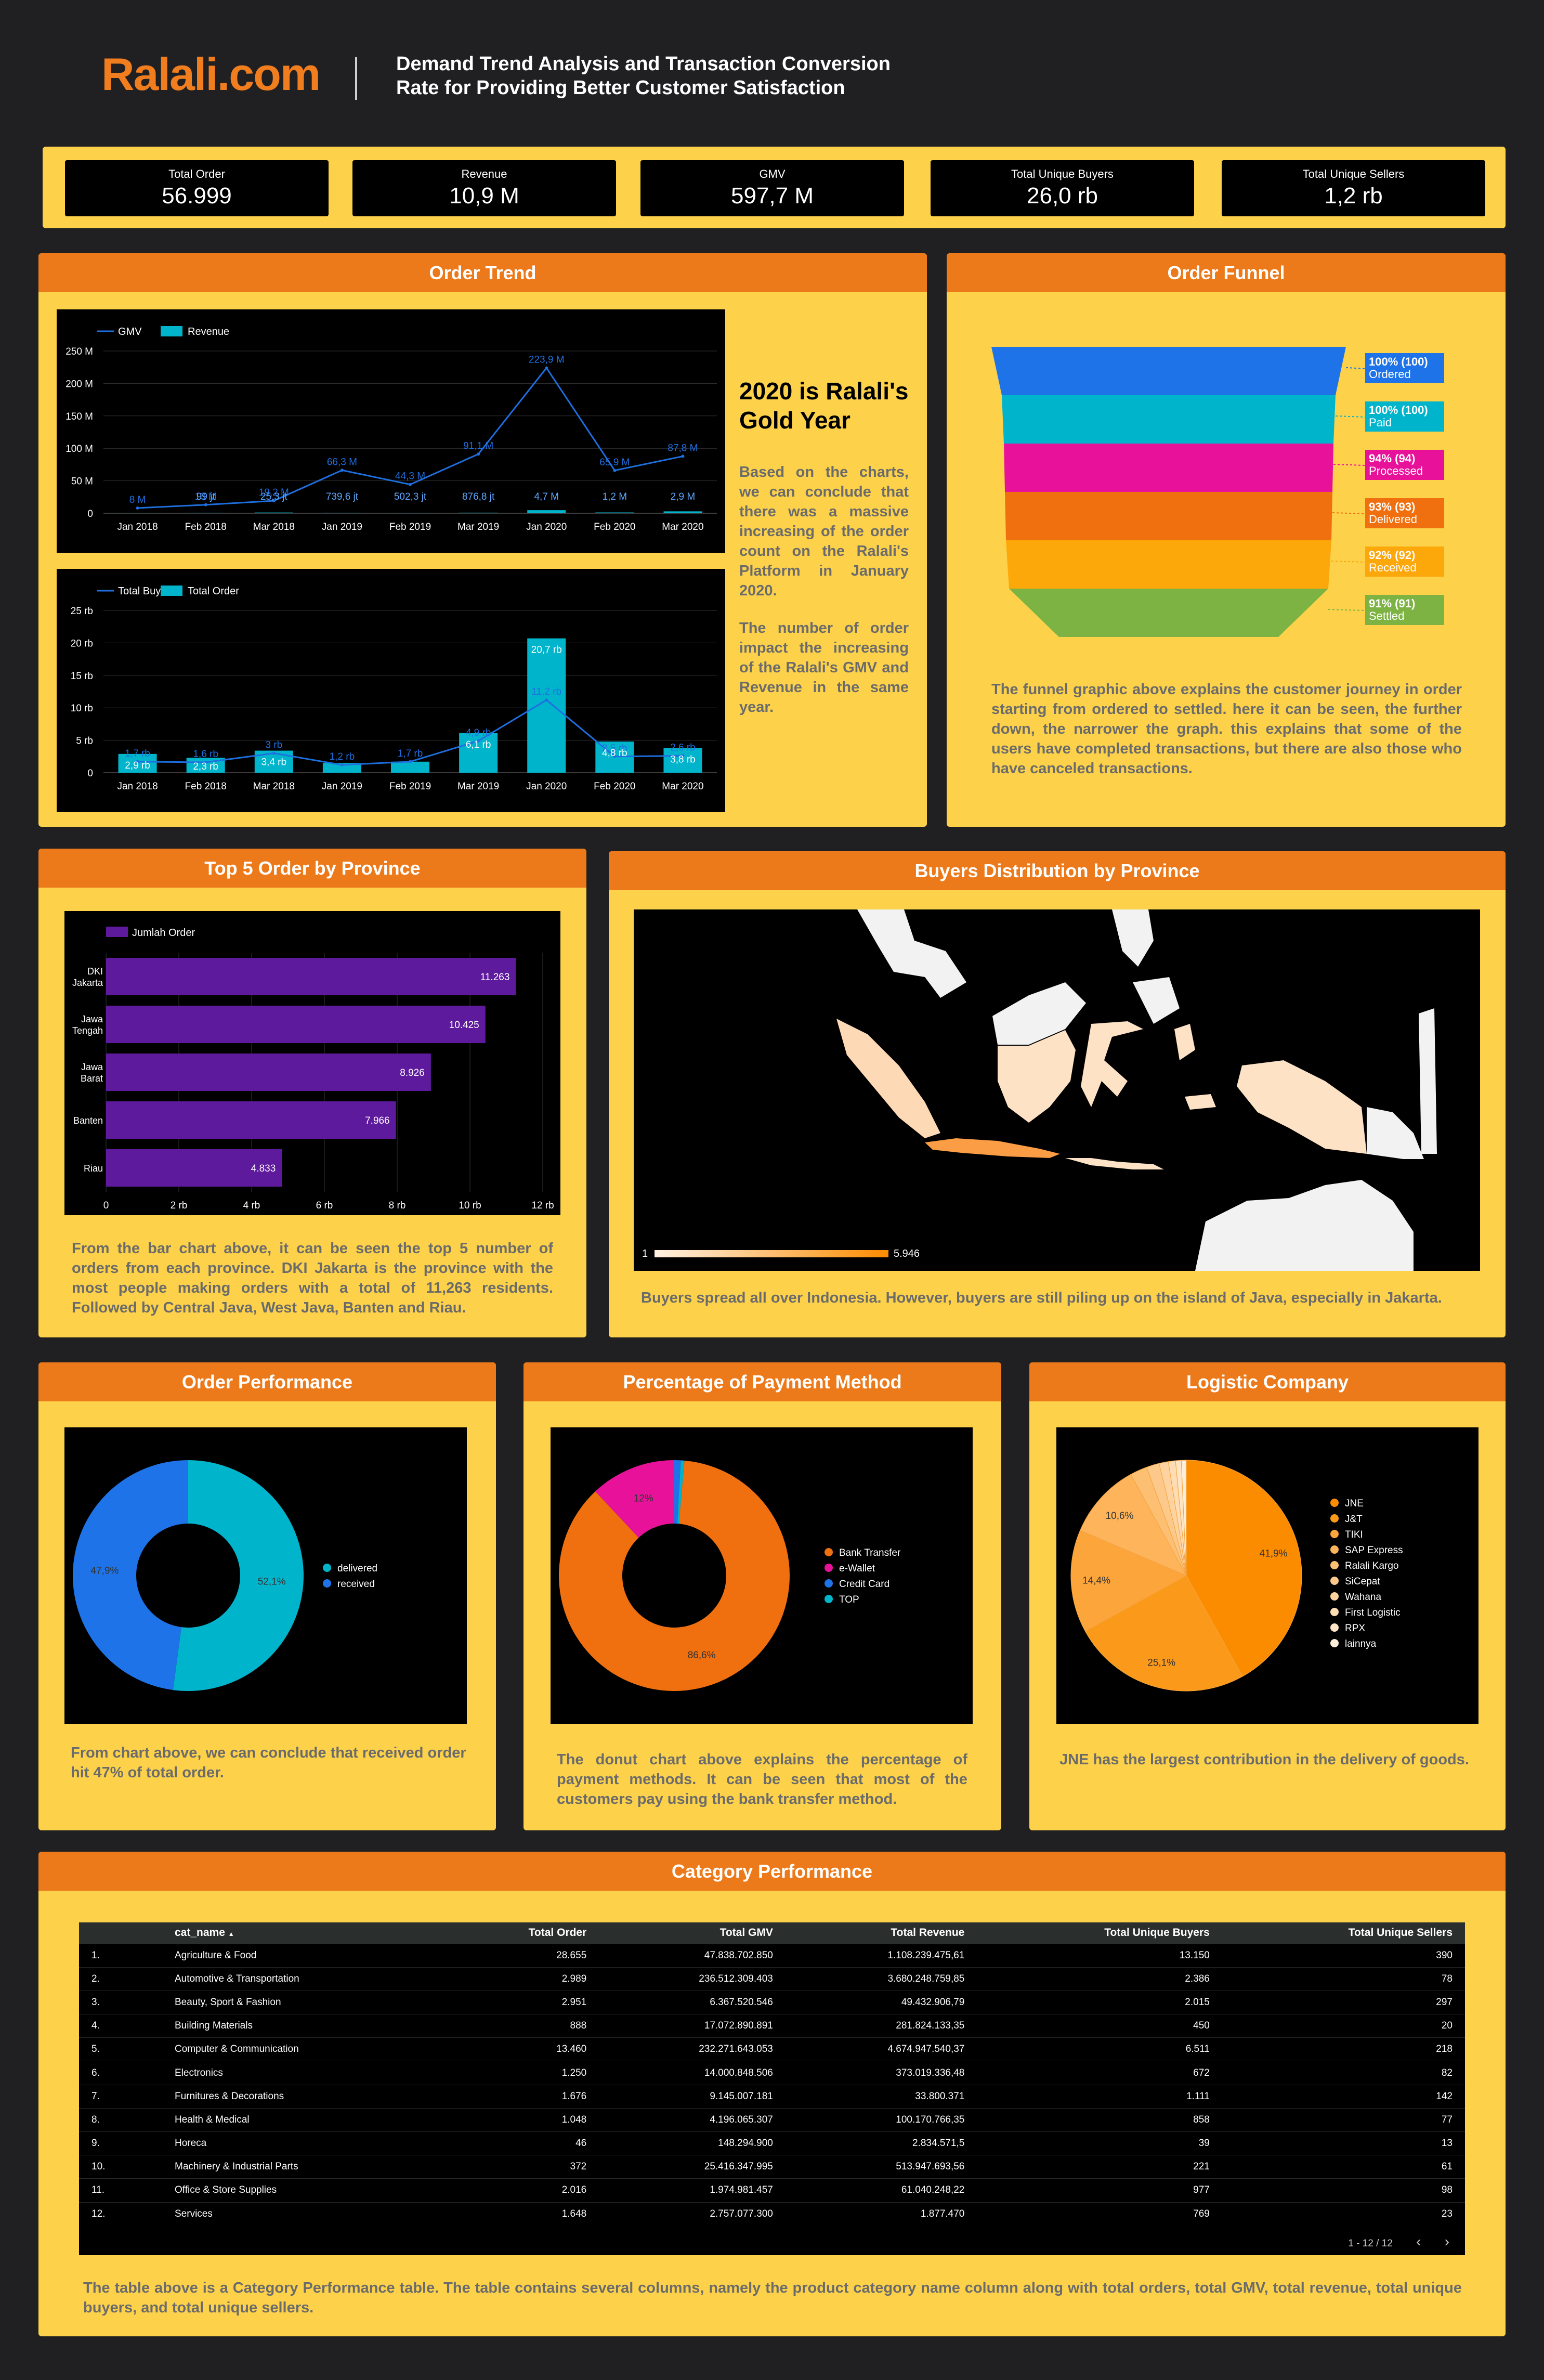 The image size is (1544, 2380). I want to click on x-tick-label: 2 rb, so click(180, 1205).